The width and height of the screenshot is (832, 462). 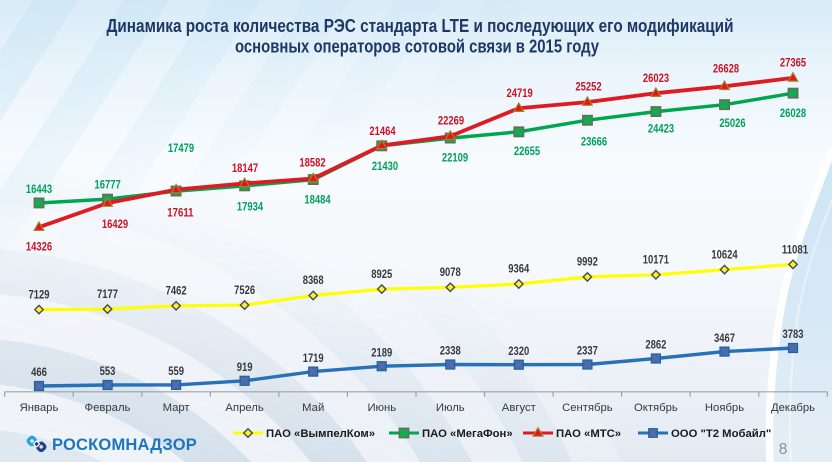 I want to click on svg-text: 559, so click(x=176, y=371).